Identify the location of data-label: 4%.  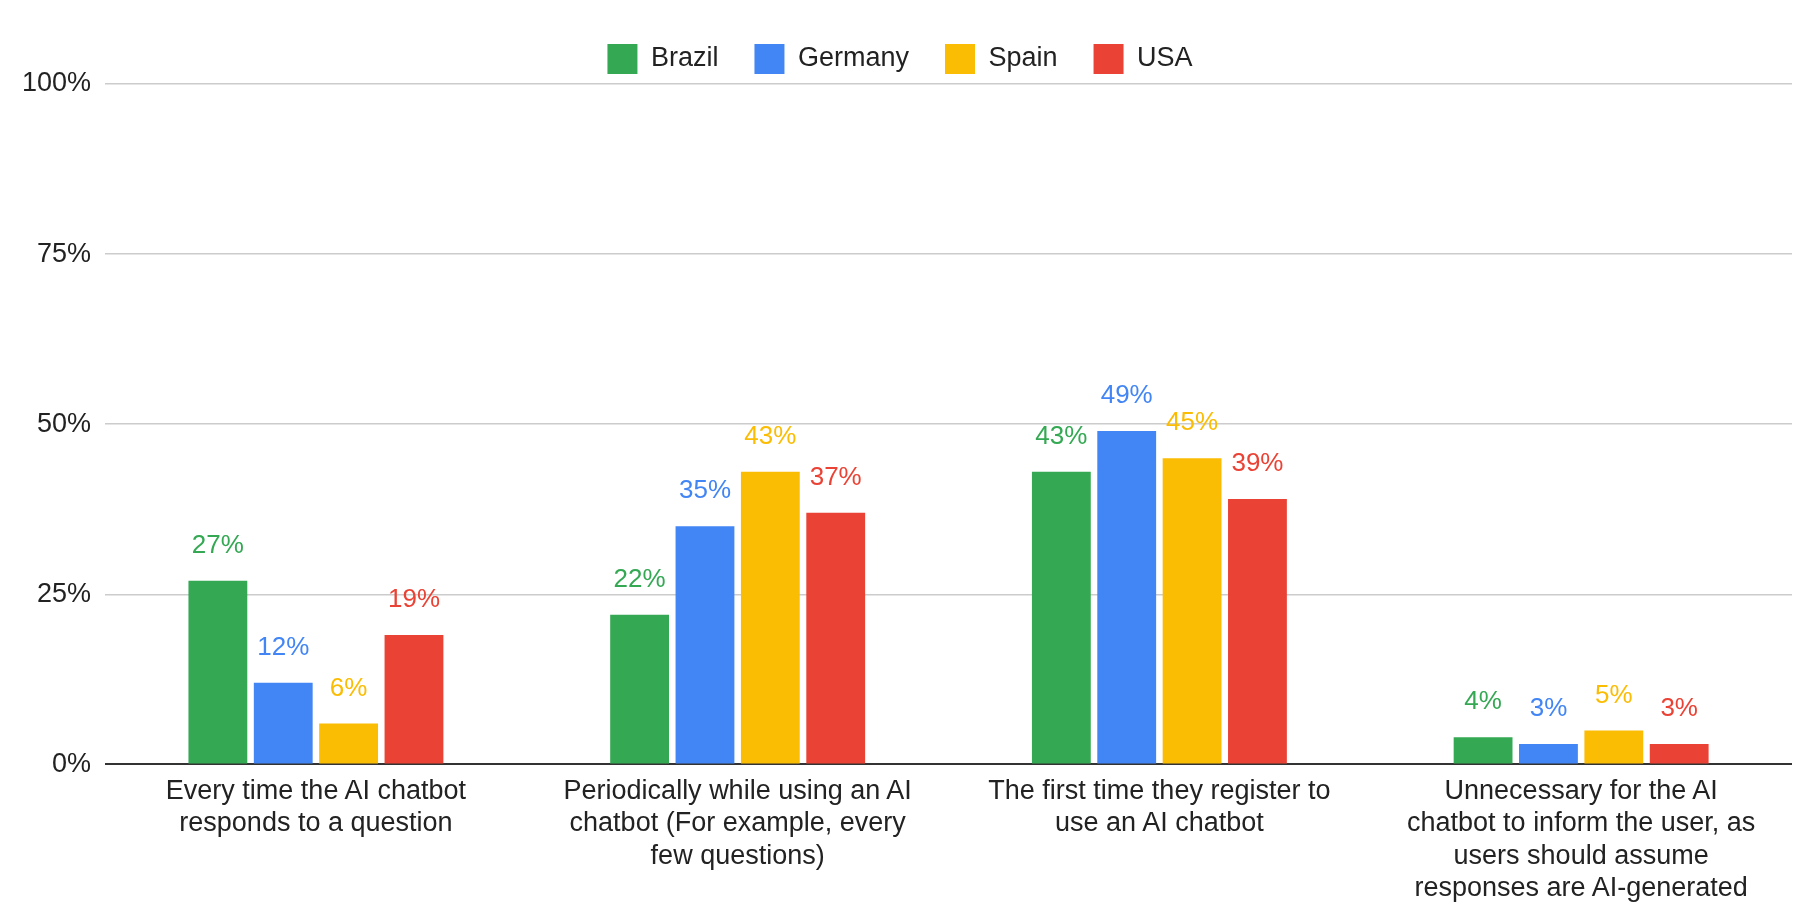
(1483, 700).